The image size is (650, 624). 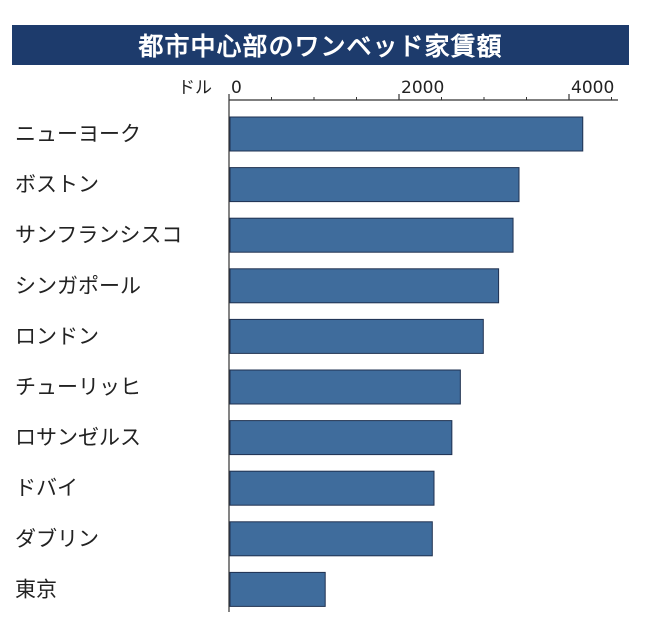 I want to click on category-label: ダブリン, so click(x=57, y=539).